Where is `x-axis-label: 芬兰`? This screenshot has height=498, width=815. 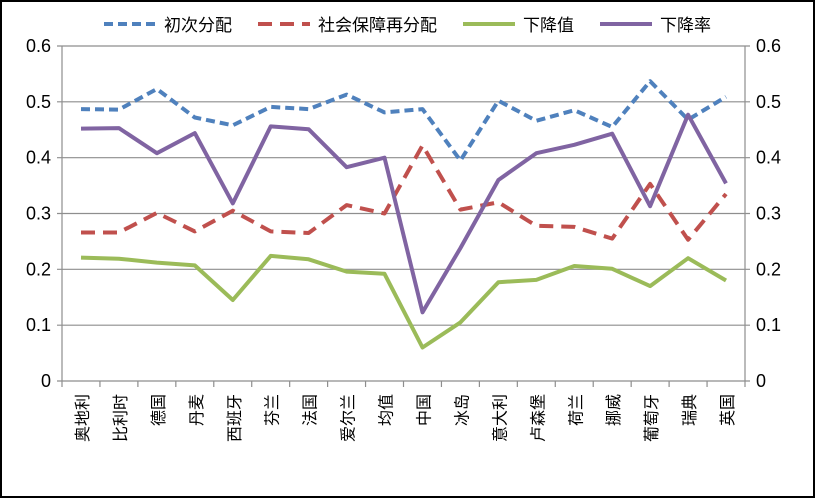
x-axis-label: 芬兰 is located at coordinates (273, 410).